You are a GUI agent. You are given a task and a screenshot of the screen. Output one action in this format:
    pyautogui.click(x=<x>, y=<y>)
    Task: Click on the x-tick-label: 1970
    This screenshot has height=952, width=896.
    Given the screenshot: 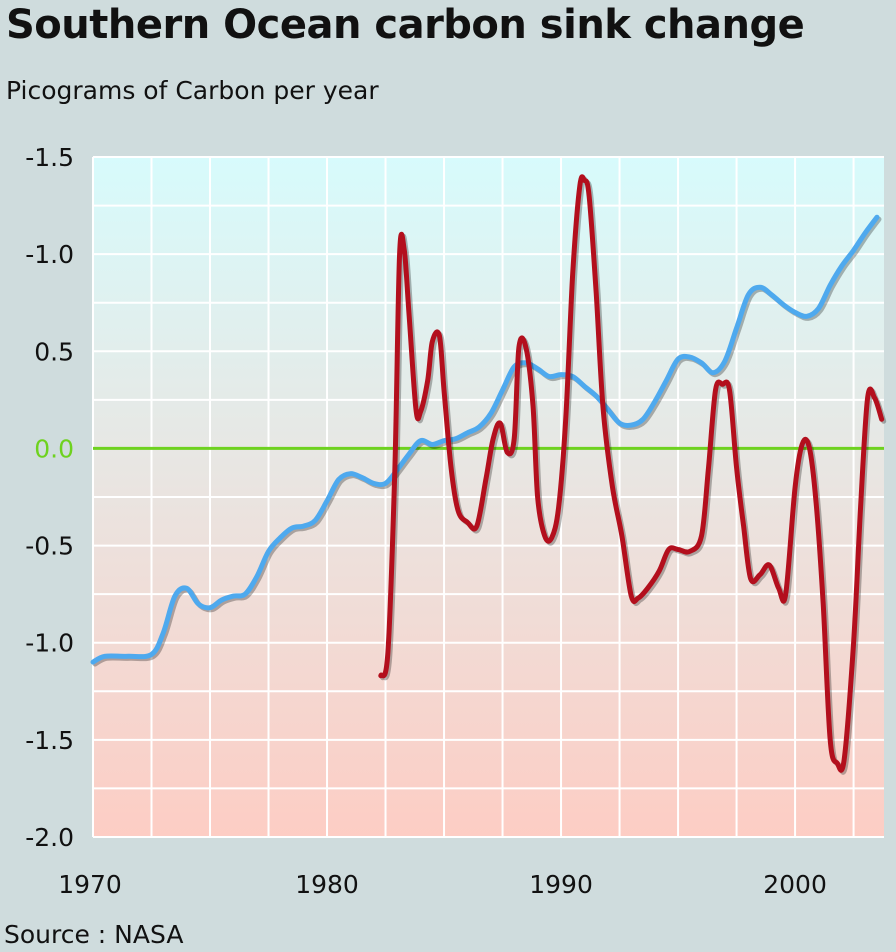 What is the action you would take?
    pyautogui.click(x=90, y=884)
    